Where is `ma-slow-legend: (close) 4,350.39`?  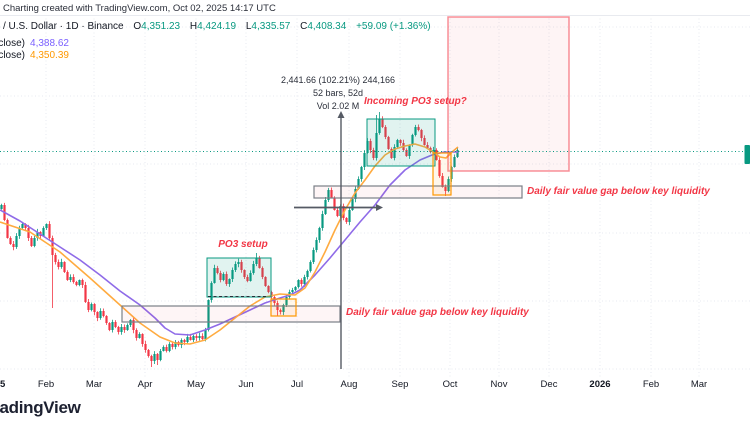
ma-slow-legend: (close) 4,350.39 is located at coordinates (34, 55).